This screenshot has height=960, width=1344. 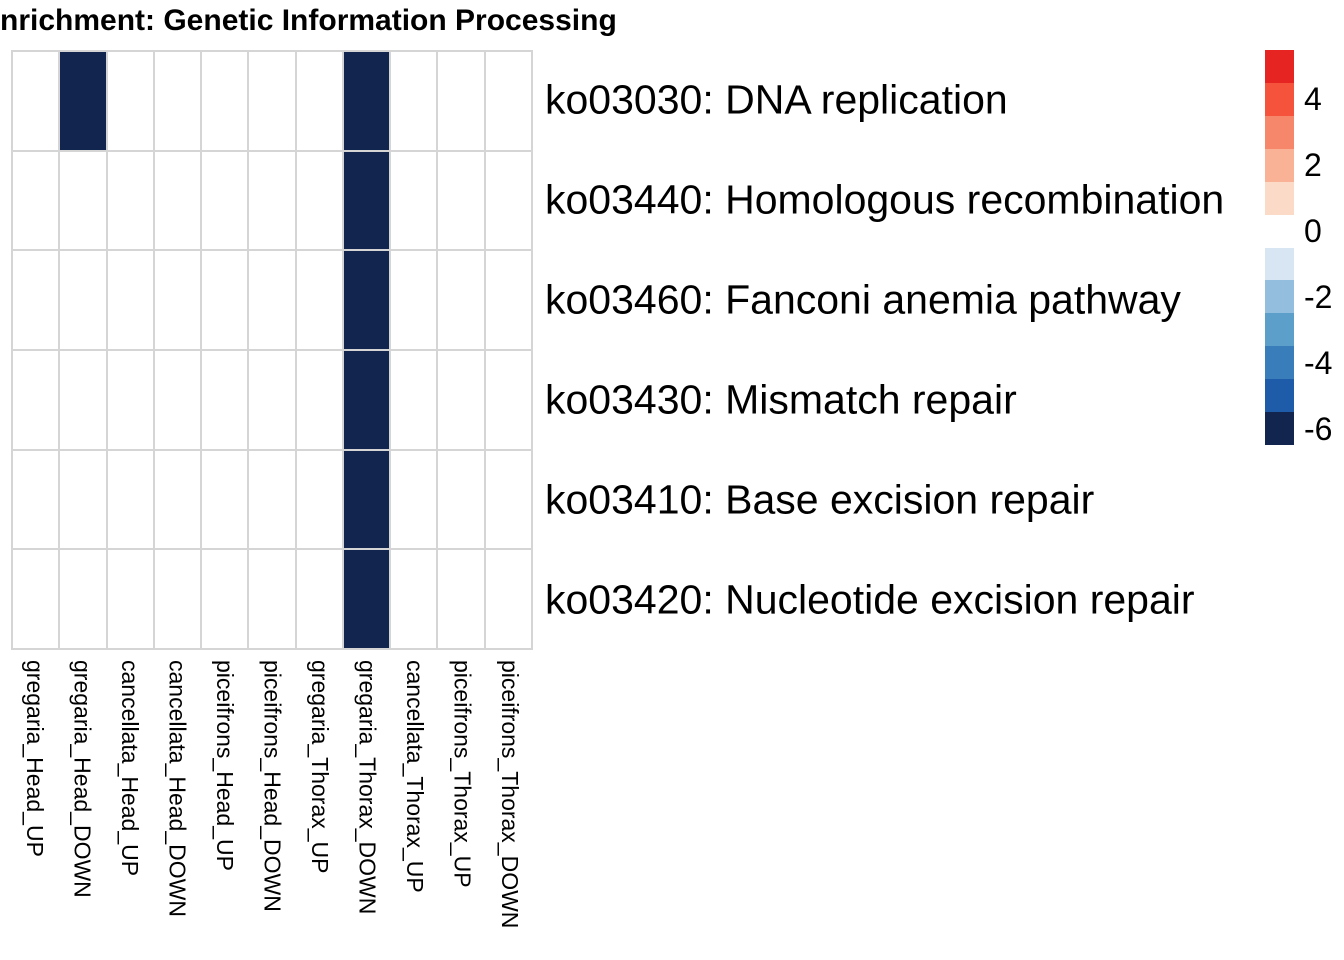 I want to click on legend-tick-label: -6, so click(x=1318, y=428).